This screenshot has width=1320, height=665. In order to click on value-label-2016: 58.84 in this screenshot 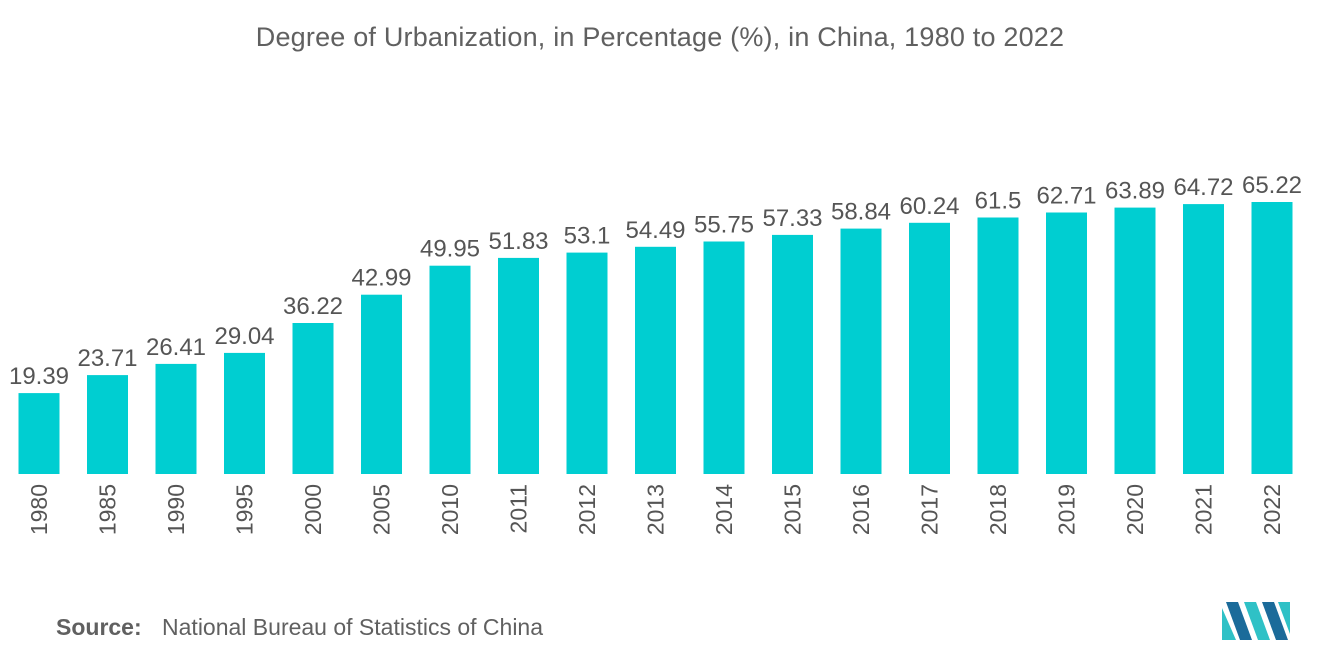, I will do `click(861, 212)`.